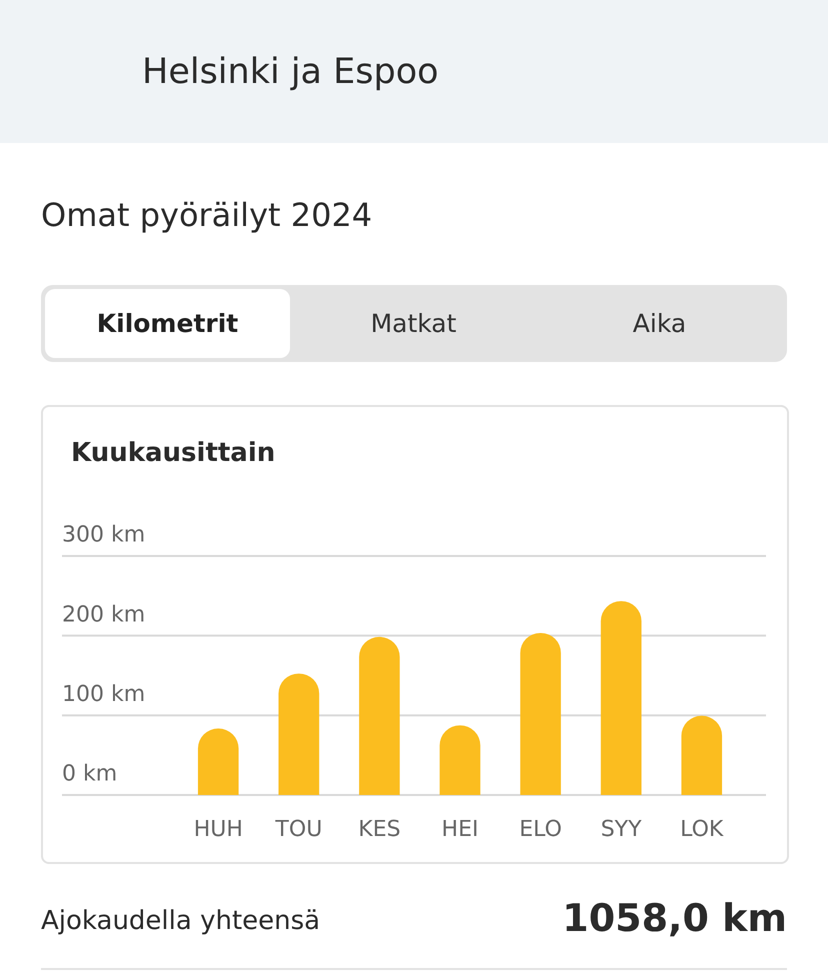  I want to click on x-tick-label: ELO, so click(540, 829).